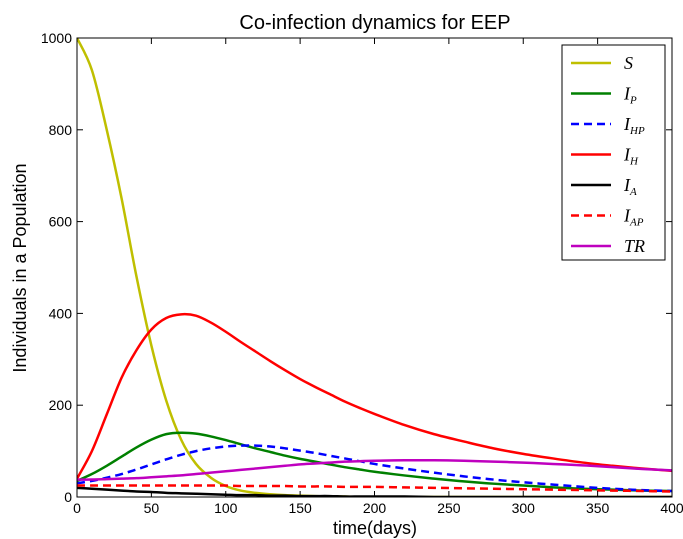 This screenshot has height=539, width=683. Describe the element at coordinates (375, 528) in the screenshot. I see `x-axis-title: time(days)` at that location.